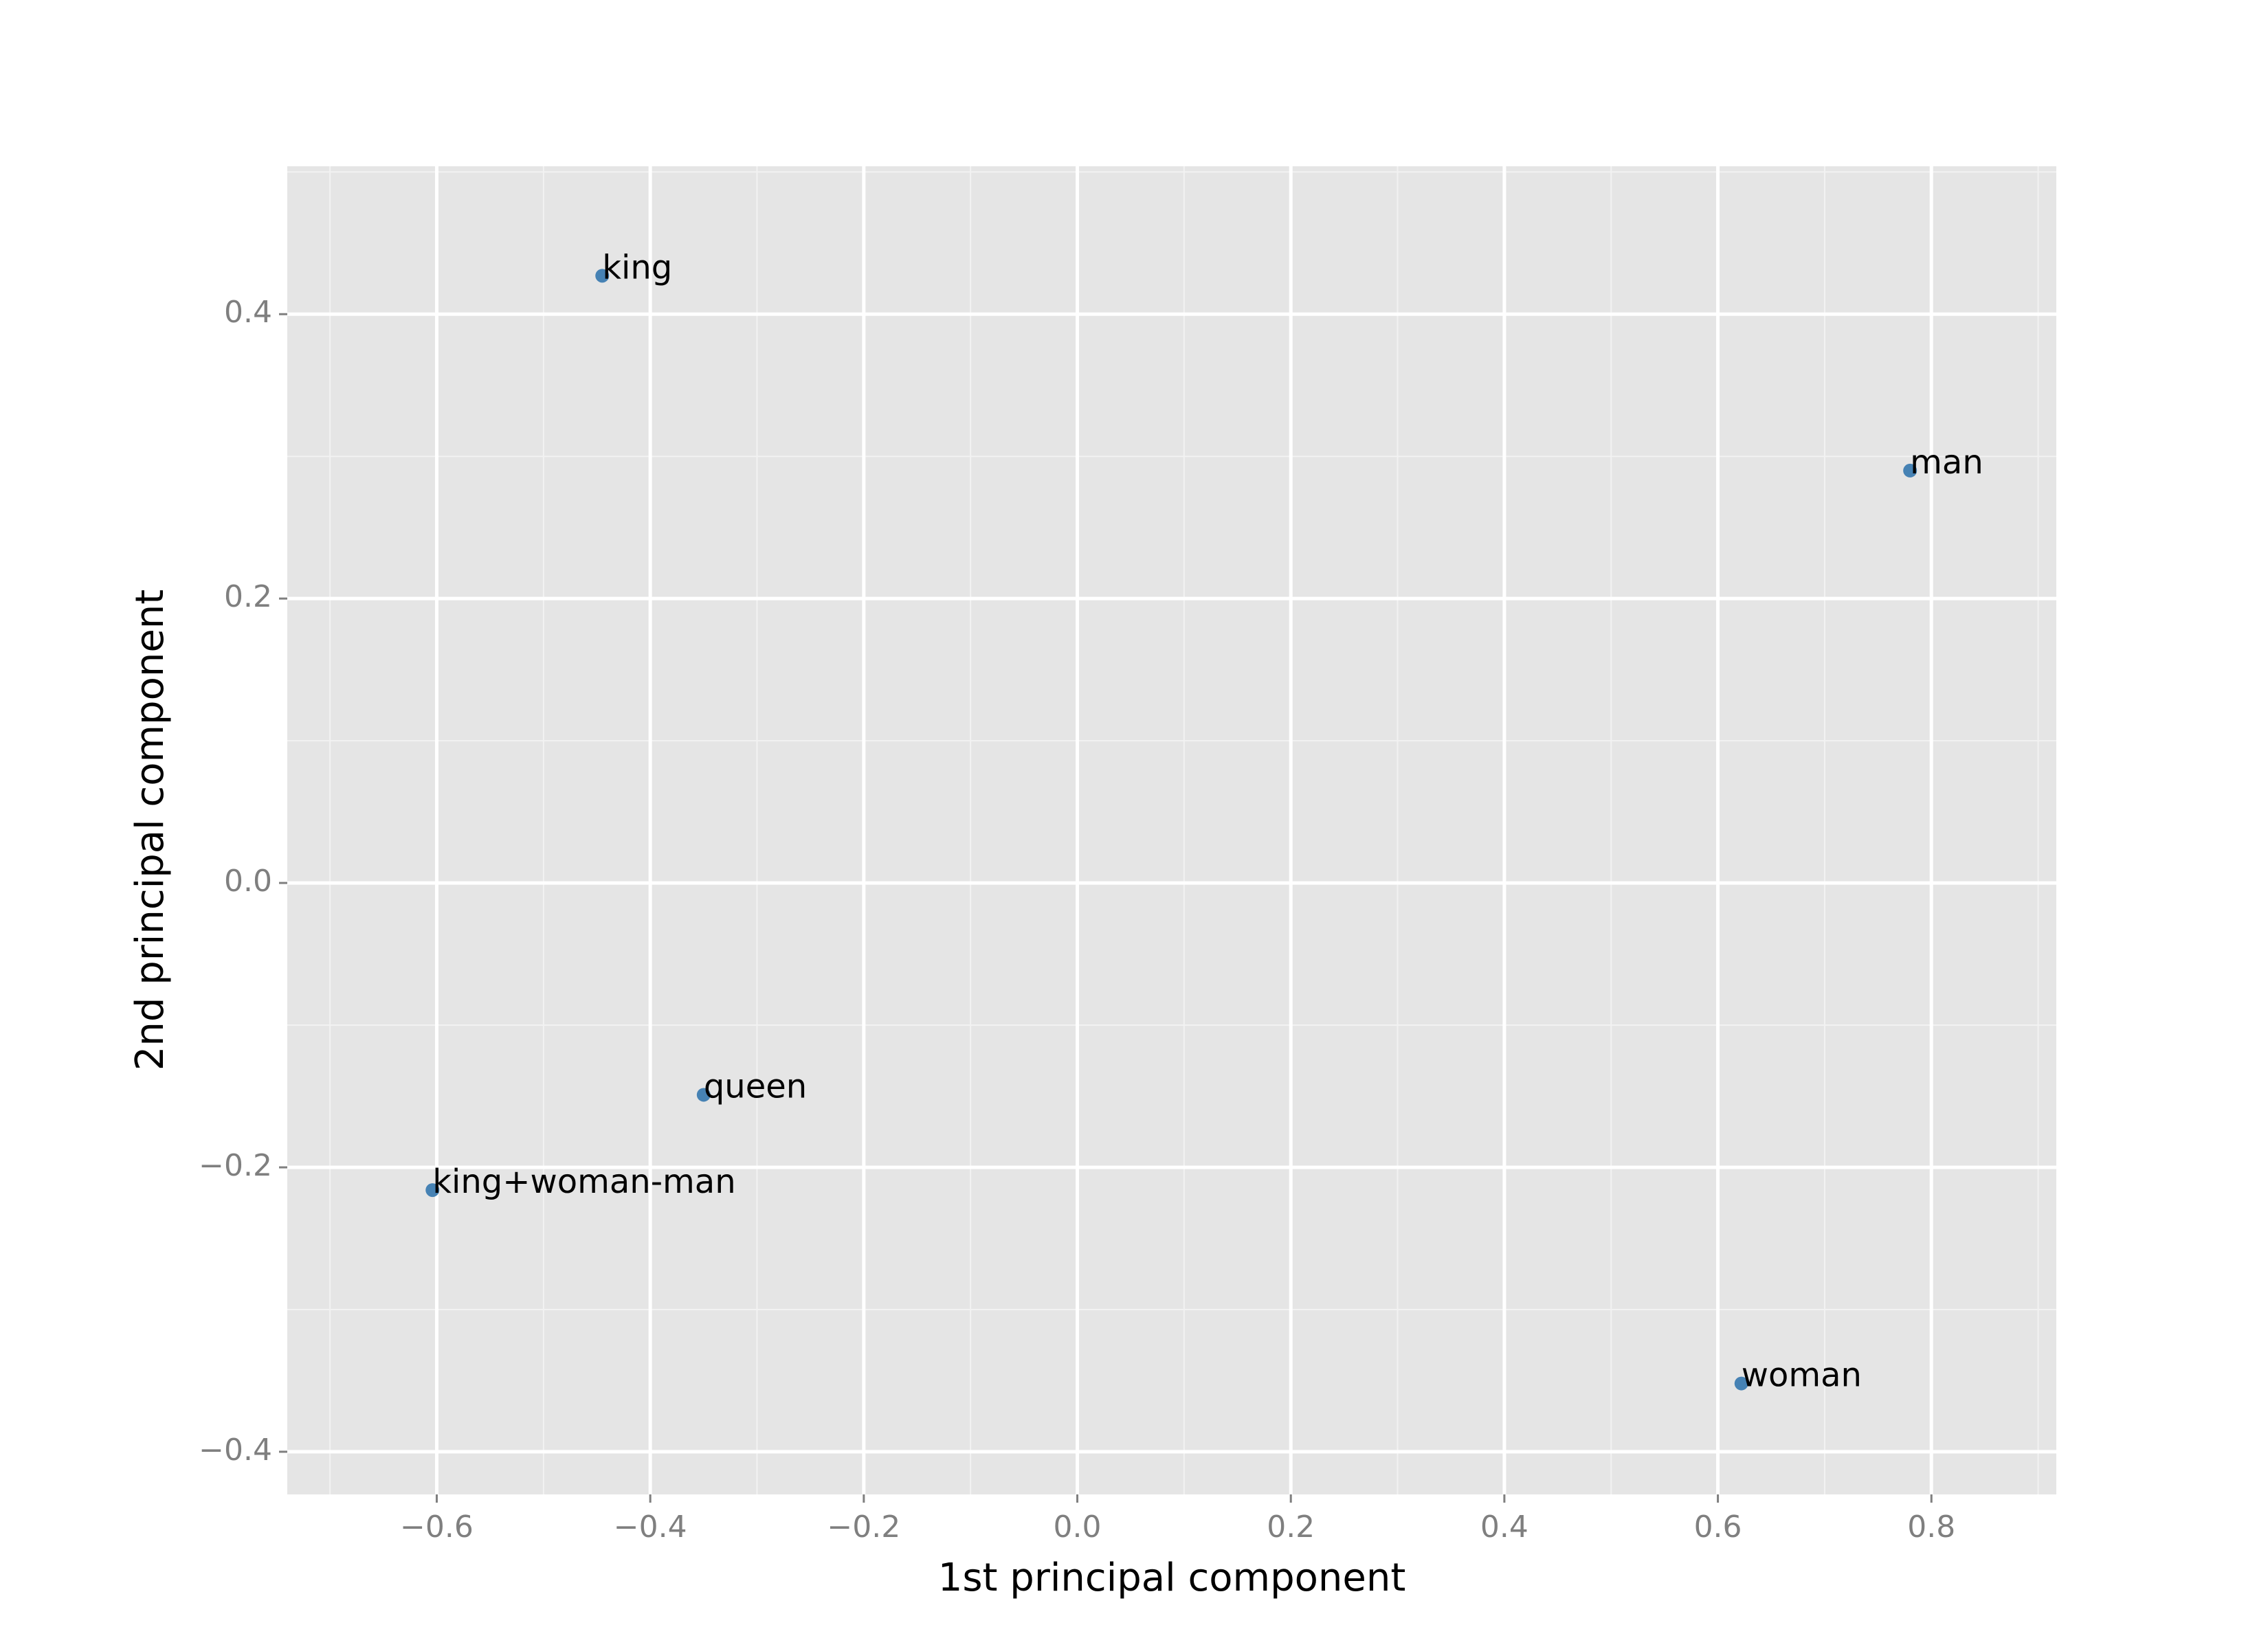 The width and height of the screenshot is (2268, 1649). Describe the element at coordinates (1718, 1528) in the screenshot. I see `x-tick-label: 0.6` at that location.